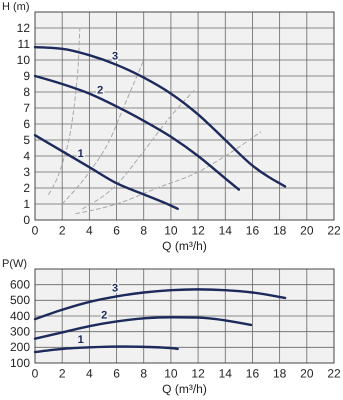 Image resolution: width=343 pixels, height=400 pixels. What do you see at coordinates (26, 155) in the screenshot?
I see `y-tick-label: 4` at bounding box center [26, 155].